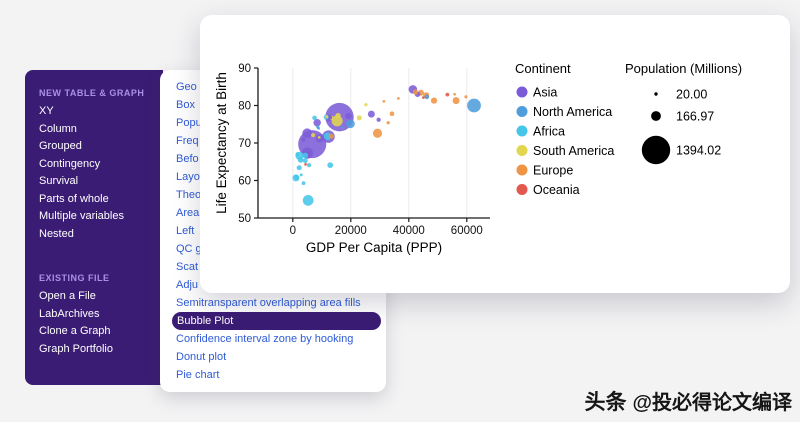  Describe the element at coordinates (201, 357) in the screenshot. I see `menu-item-donut-plot: Donut plot` at that location.